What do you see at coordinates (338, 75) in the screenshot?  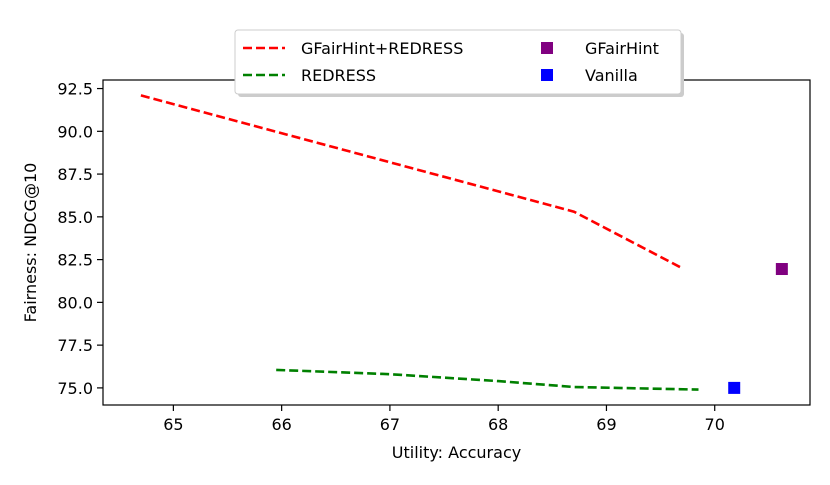 I see `legend-label-redress: REDRESS` at bounding box center [338, 75].